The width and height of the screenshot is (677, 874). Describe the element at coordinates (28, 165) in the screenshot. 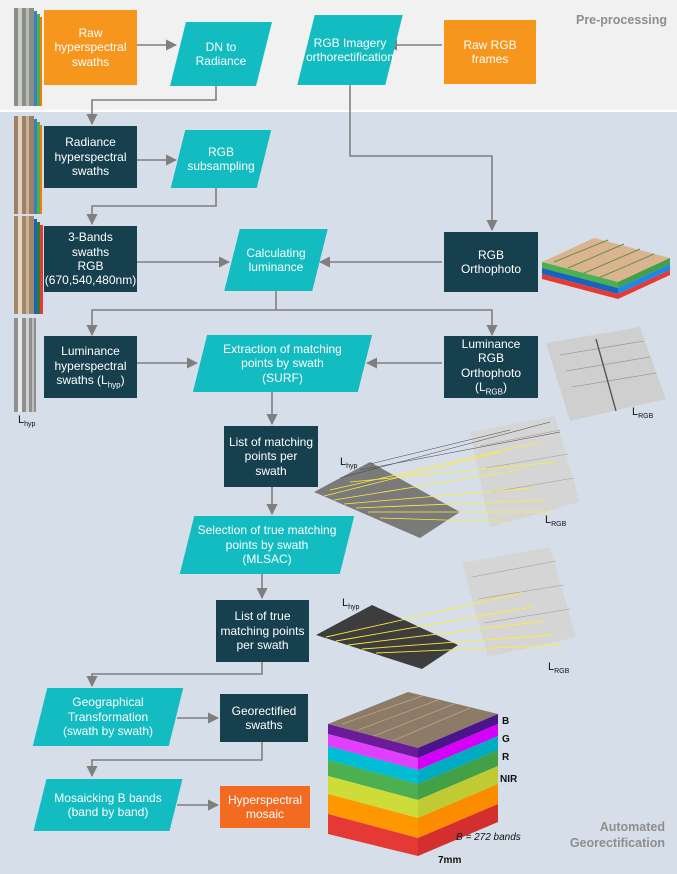

I see `radiance-swath-thumbnail` at that location.